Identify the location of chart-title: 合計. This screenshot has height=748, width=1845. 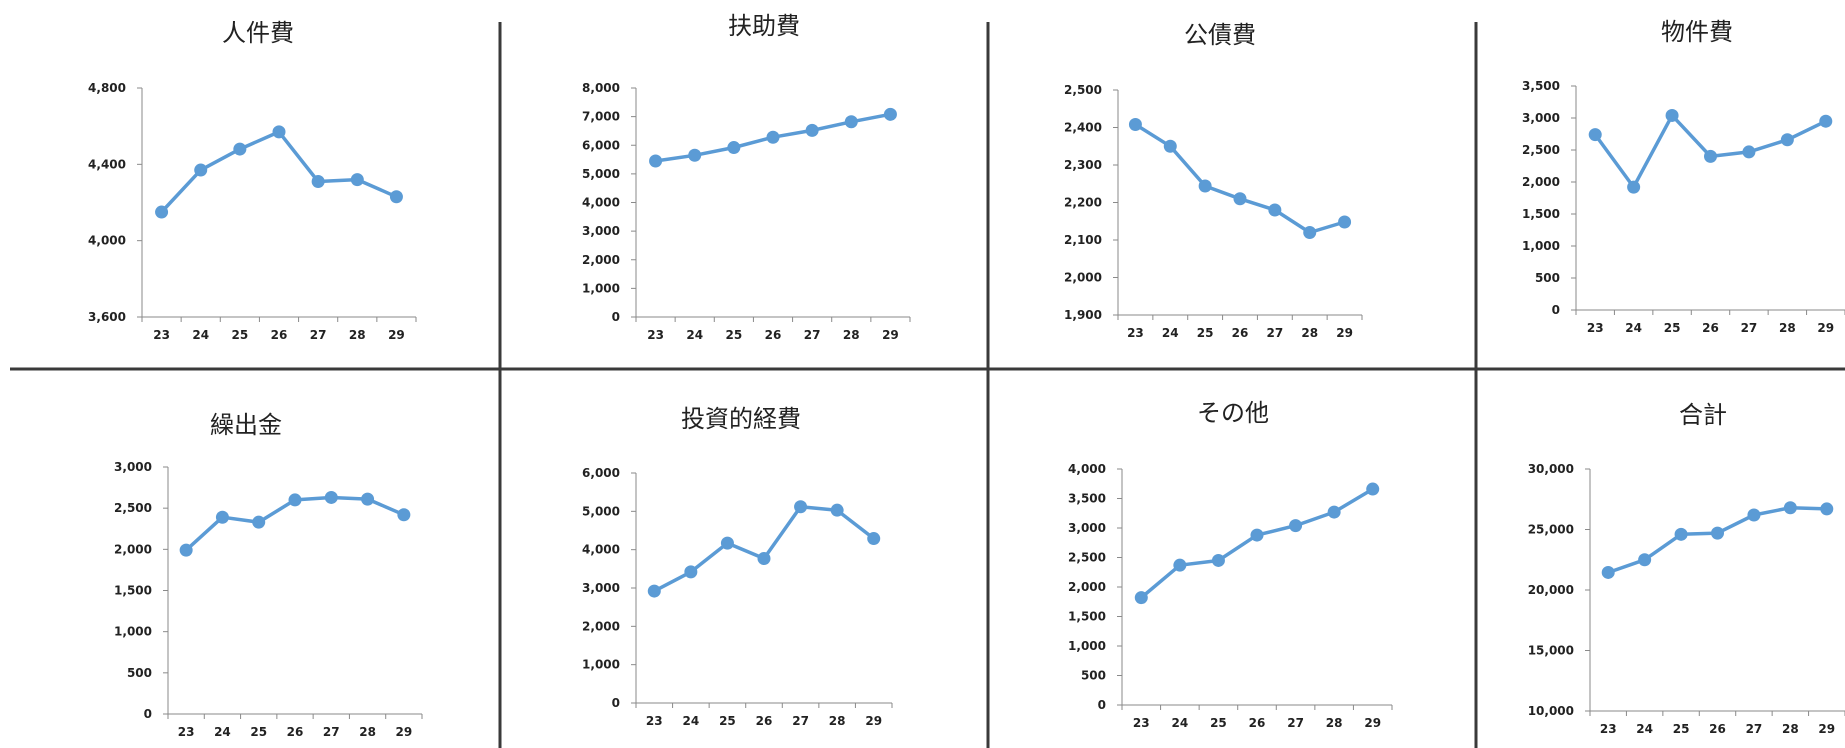
(1703, 415).